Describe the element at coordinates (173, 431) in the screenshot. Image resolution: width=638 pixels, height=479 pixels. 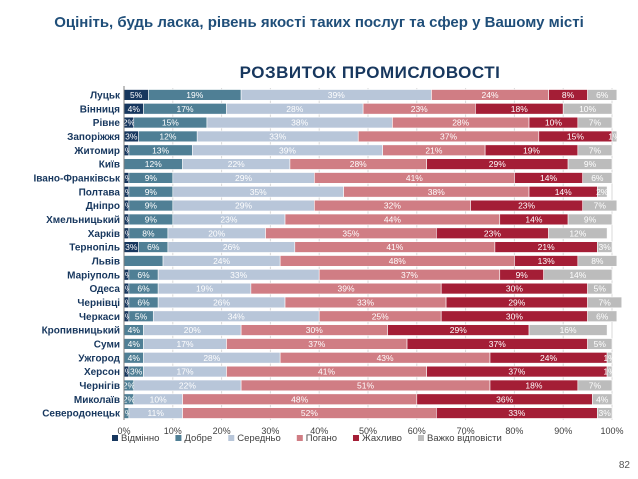
I see `x-tick-label: 10%` at that location.